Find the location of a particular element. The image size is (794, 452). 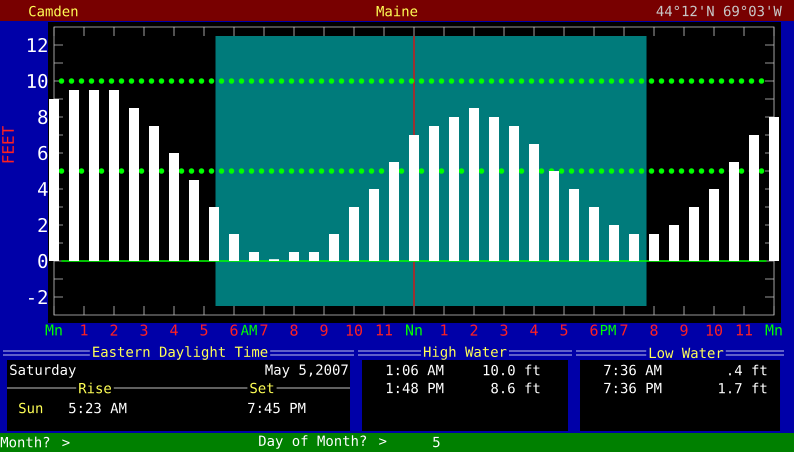

text: Sun is located at coordinates (30, 408).